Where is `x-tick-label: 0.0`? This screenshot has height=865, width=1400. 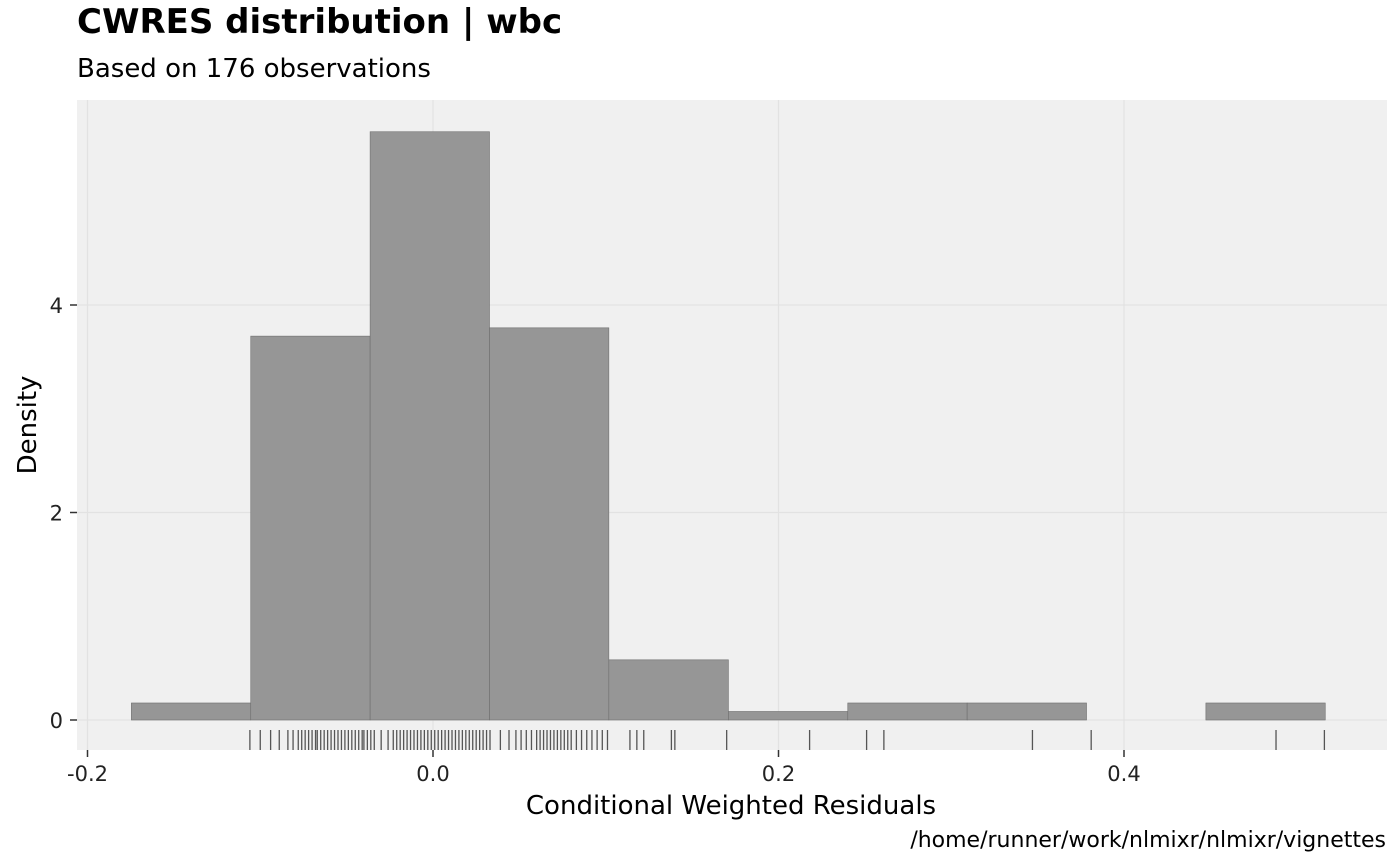
x-tick-label: 0.0 is located at coordinates (432, 774).